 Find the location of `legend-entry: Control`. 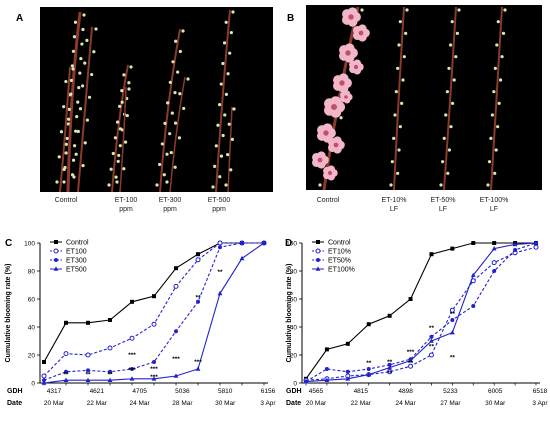

legend-entry: Control is located at coordinates (339, 242).